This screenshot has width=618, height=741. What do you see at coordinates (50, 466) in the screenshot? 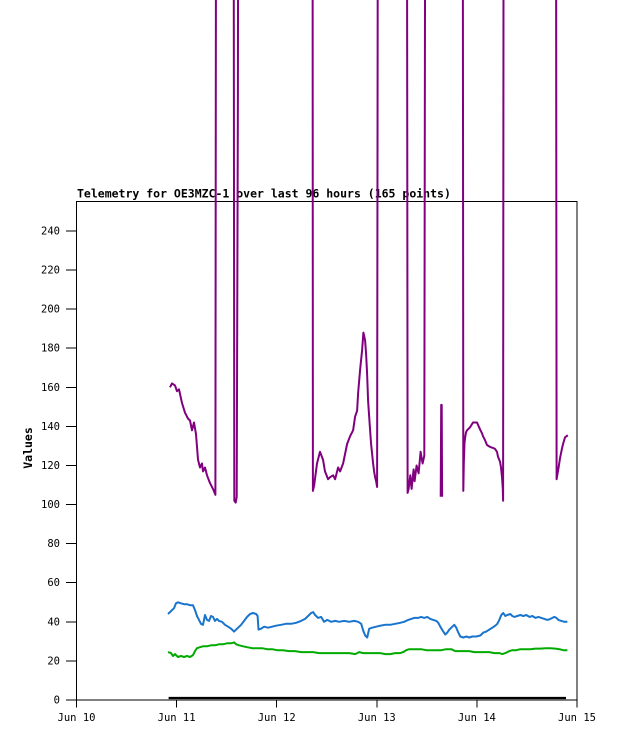
I see `y-axis-tick-label: 120` at bounding box center [50, 466].